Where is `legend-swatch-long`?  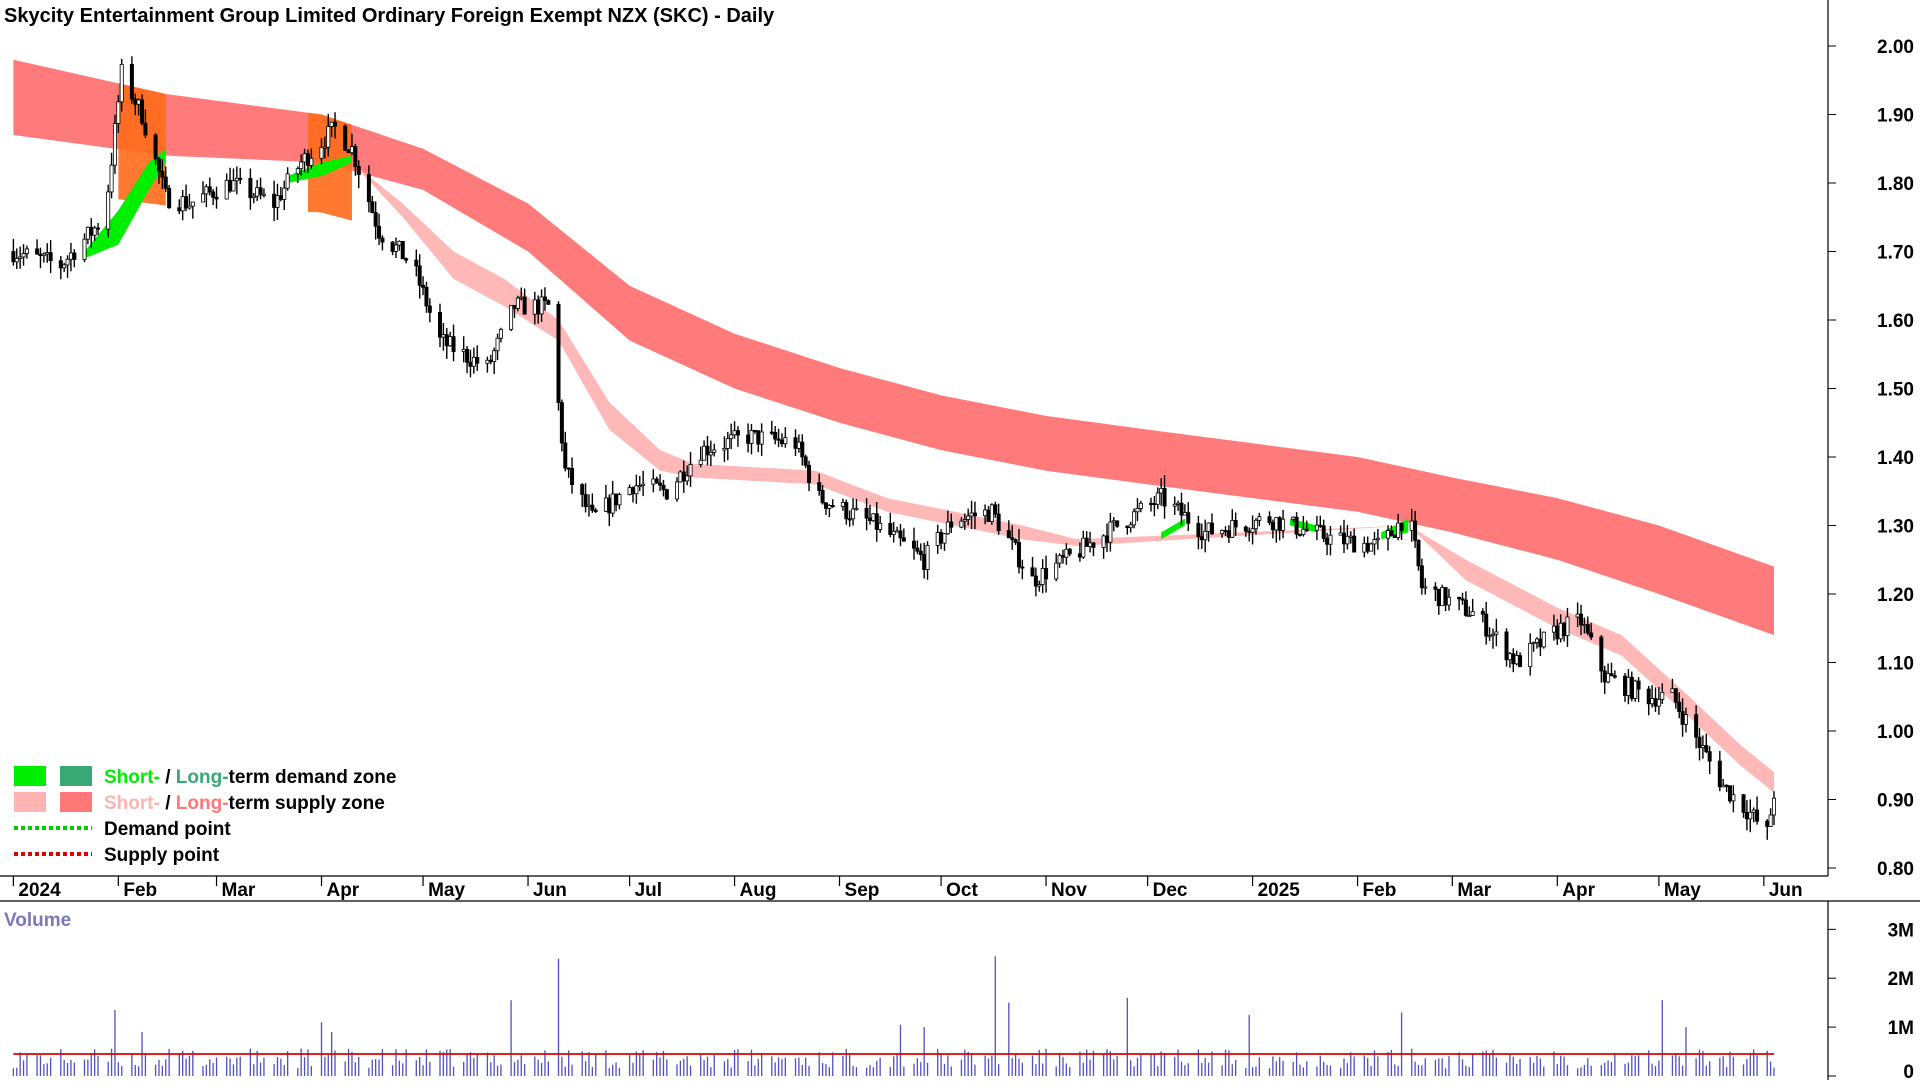 legend-swatch-long is located at coordinates (76, 802).